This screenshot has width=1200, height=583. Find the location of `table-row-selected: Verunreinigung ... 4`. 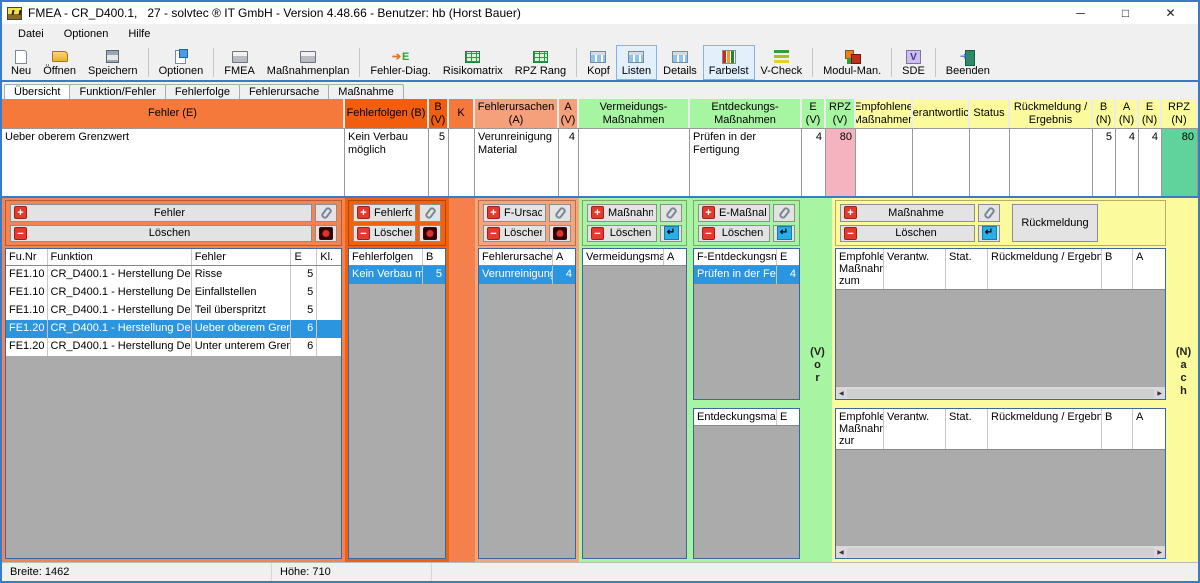

table-row-selected: Verunreinigung ... 4 is located at coordinates (527, 275).